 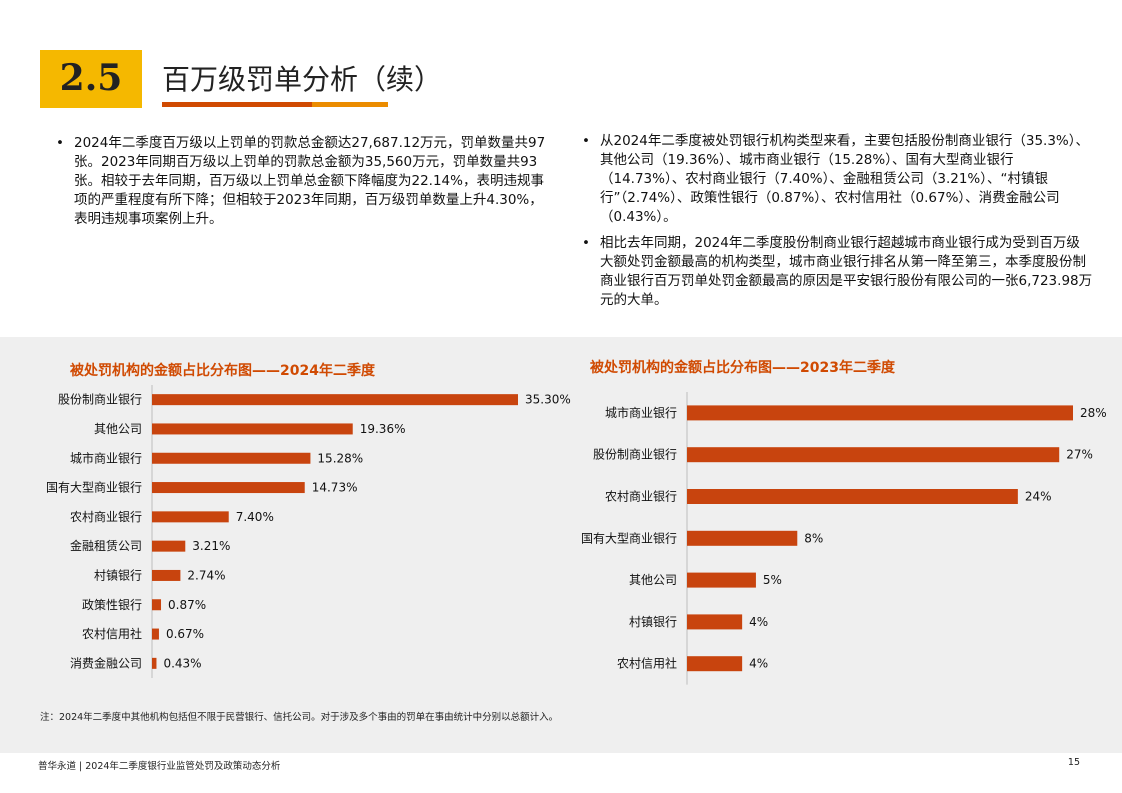 What do you see at coordinates (772, 580) in the screenshot?
I see `data-label: 5%` at bounding box center [772, 580].